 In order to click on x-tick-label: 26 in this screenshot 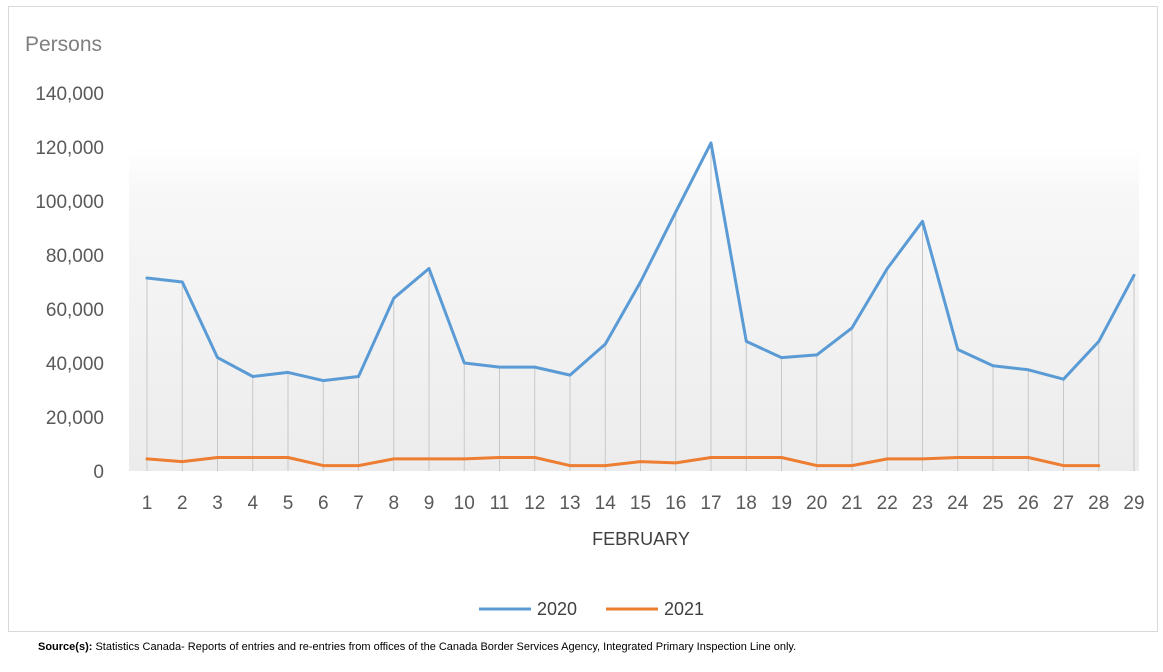, I will do `click(1028, 503)`.